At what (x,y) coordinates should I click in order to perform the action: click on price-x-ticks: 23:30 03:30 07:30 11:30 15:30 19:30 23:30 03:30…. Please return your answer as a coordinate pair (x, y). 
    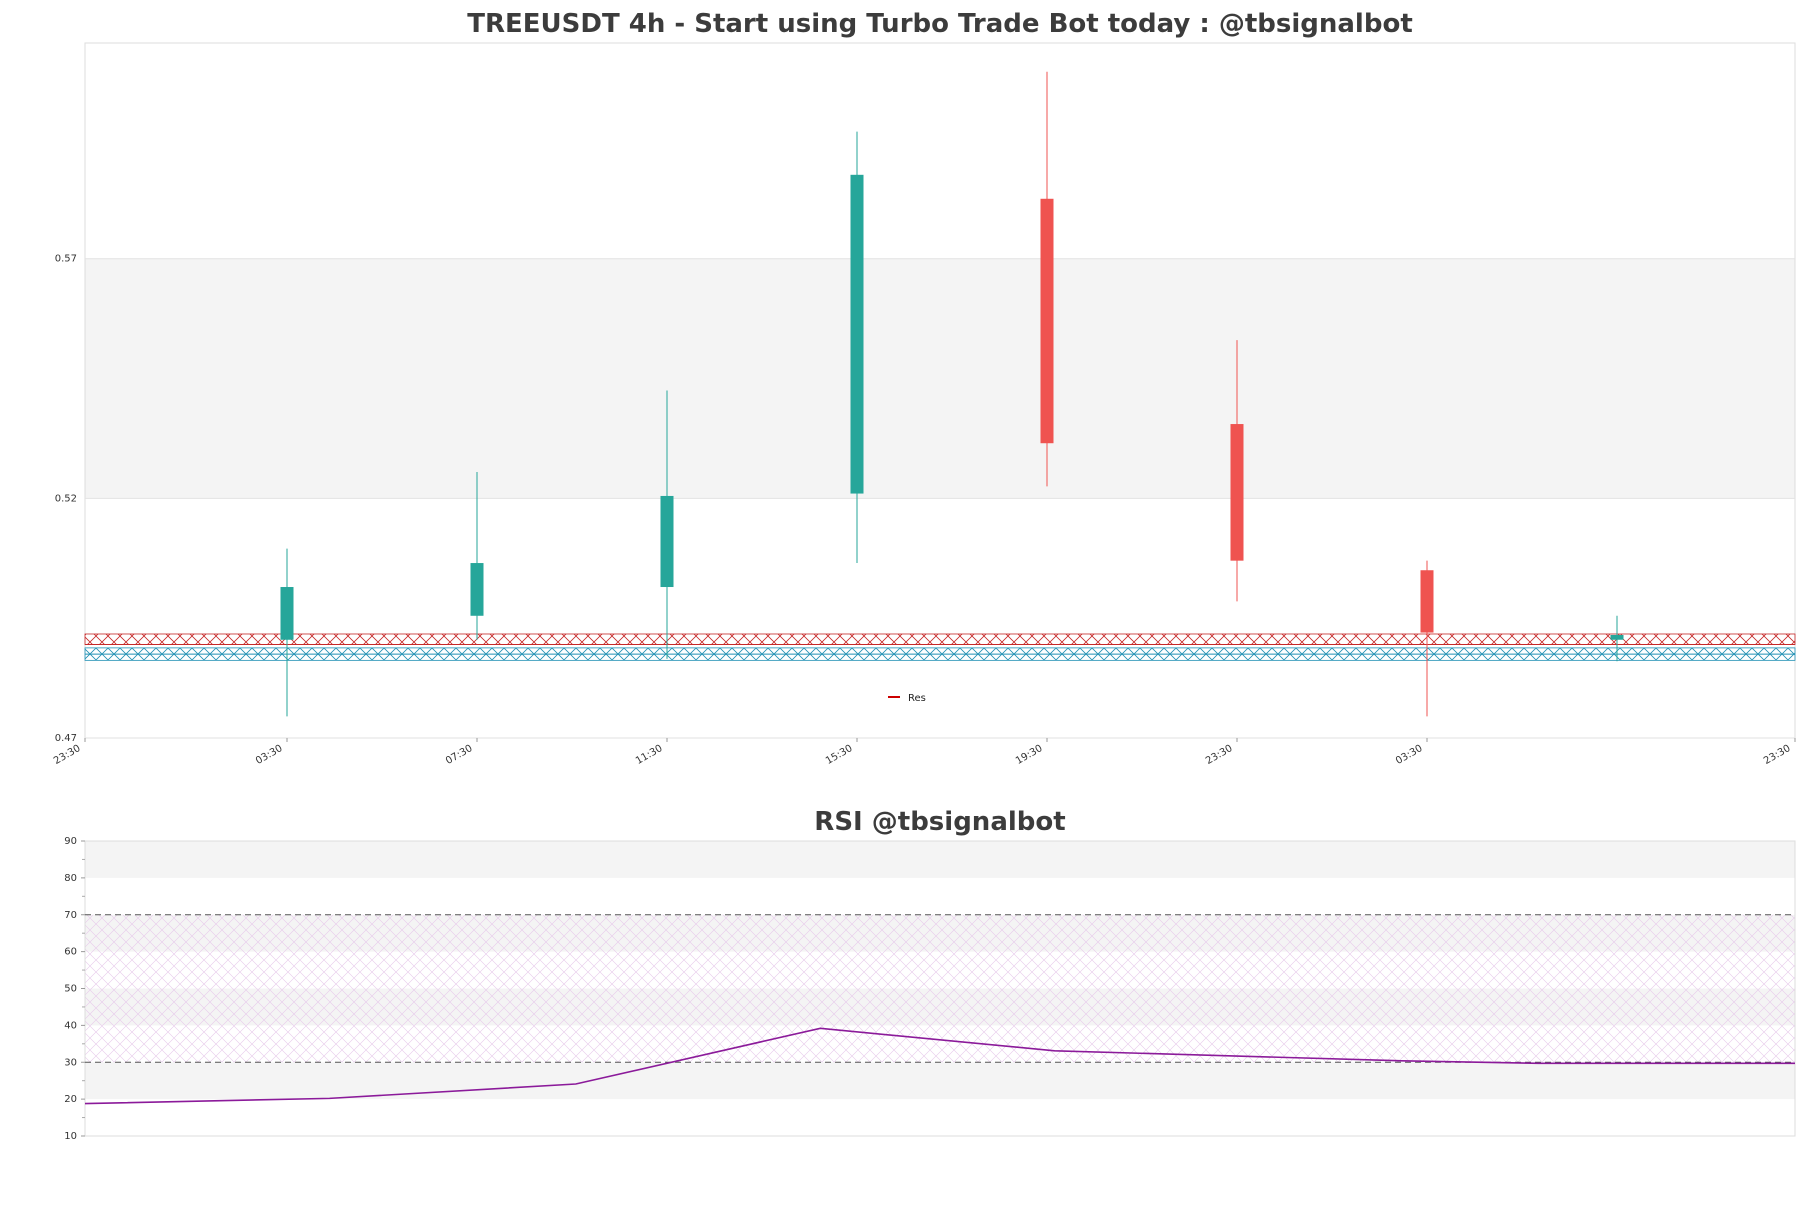
    Looking at the image, I should click on (924, 752).